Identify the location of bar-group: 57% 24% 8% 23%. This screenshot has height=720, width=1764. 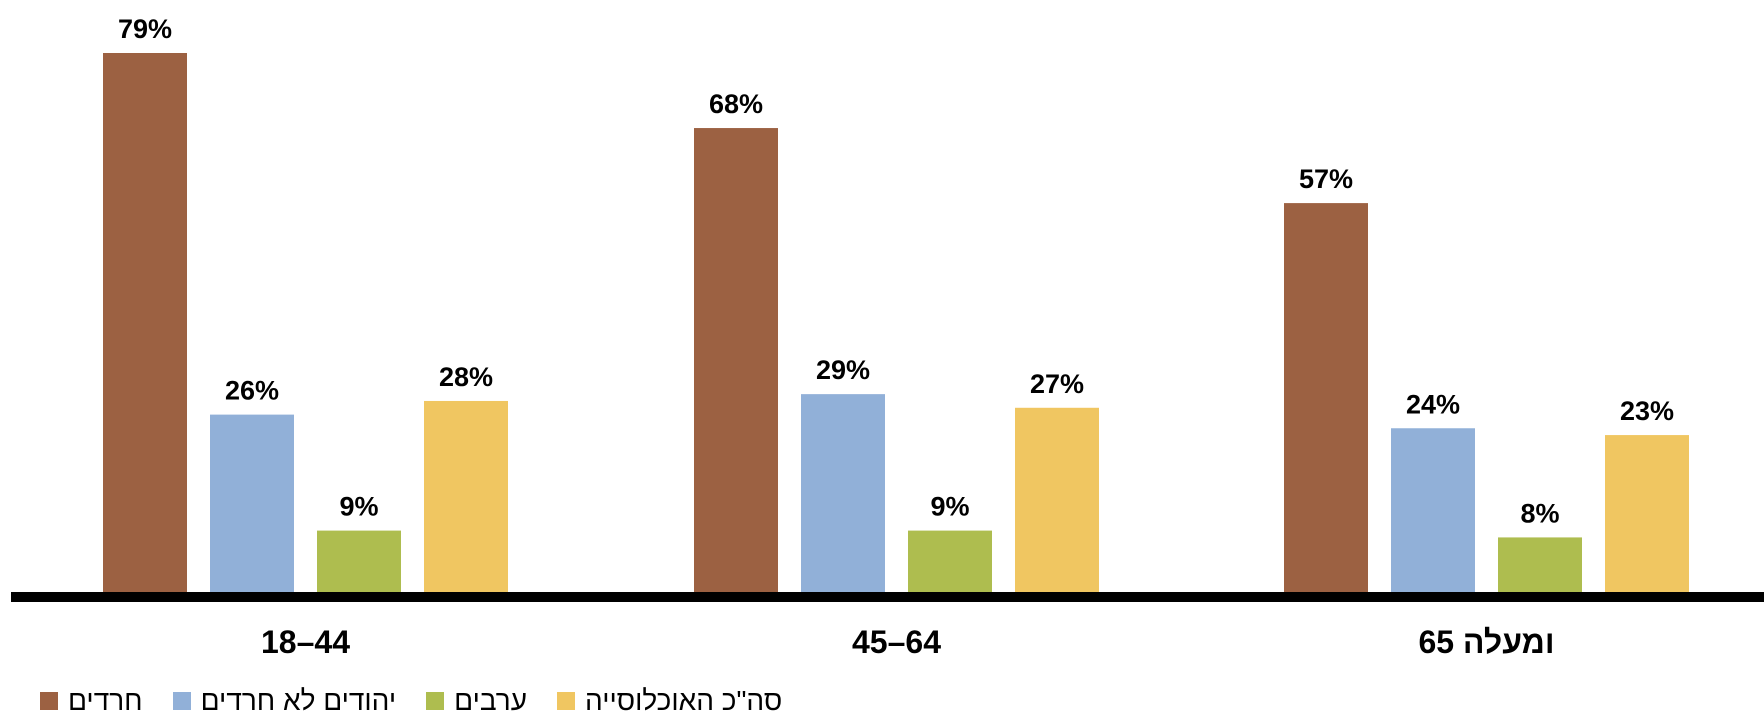
(1486, 378).